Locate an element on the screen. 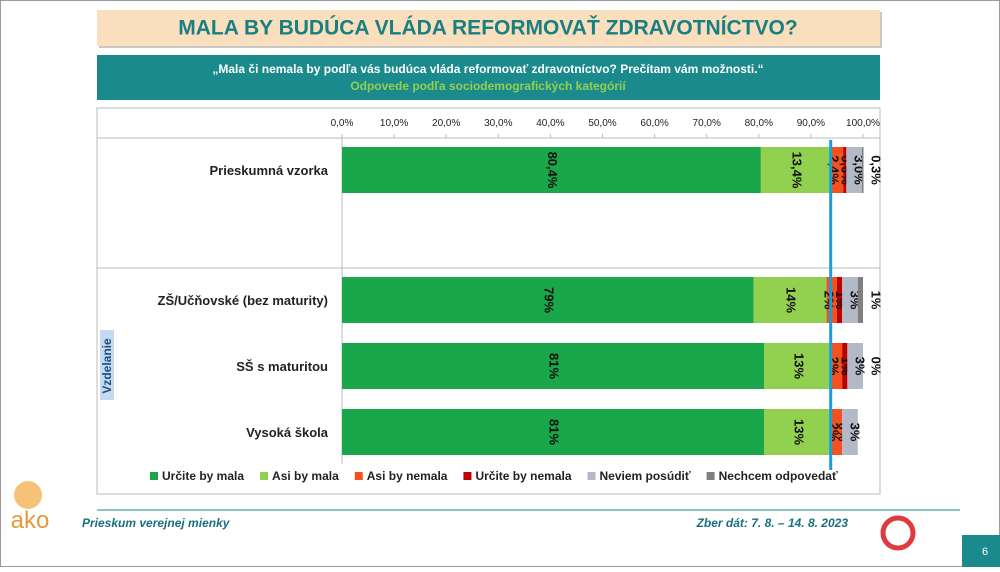  x-tick-label: 100,0% is located at coordinates (863, 123).